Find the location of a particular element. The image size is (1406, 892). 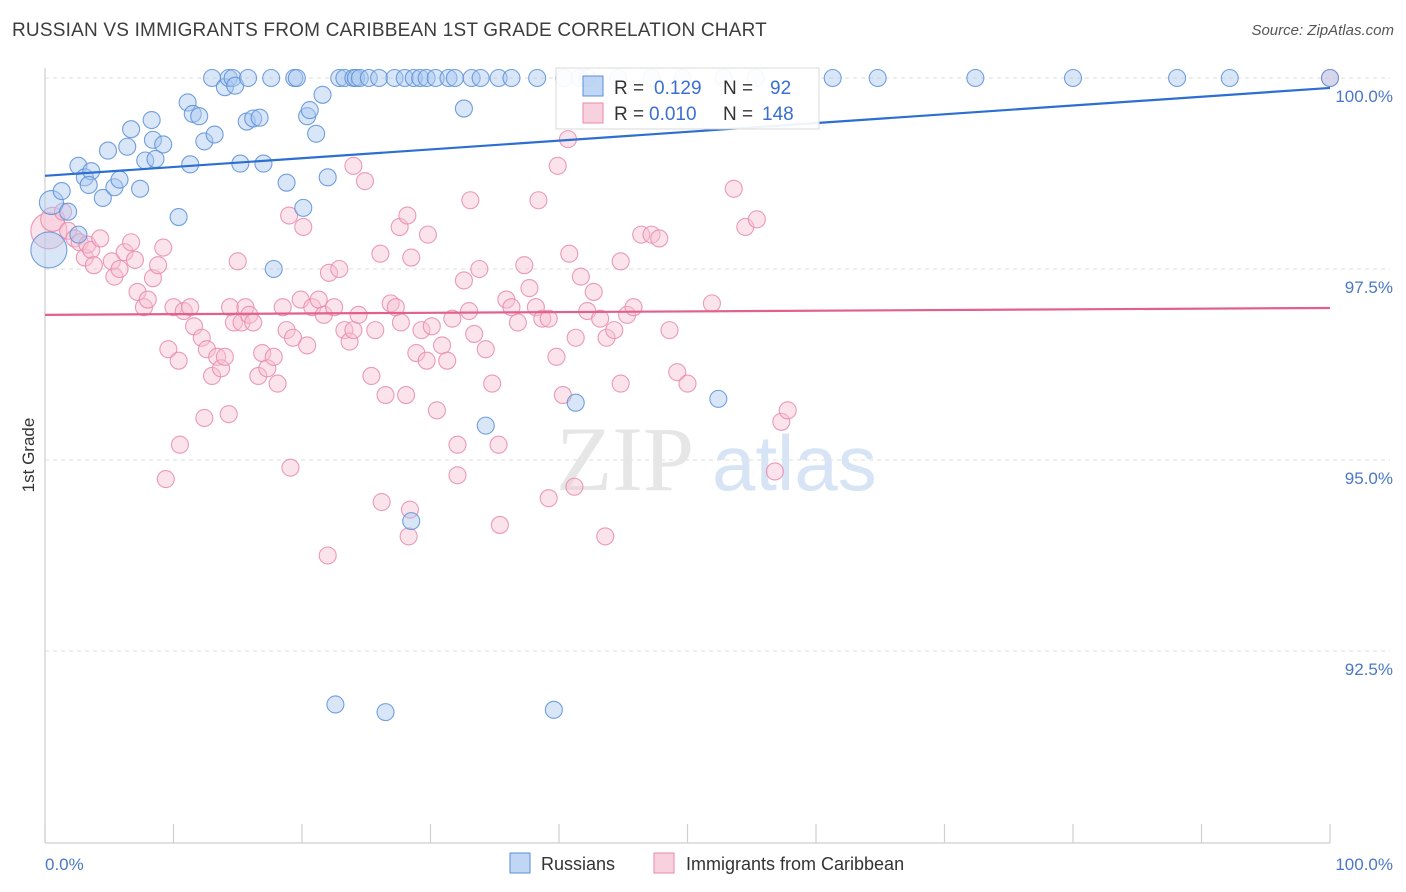

y-tick-label: 100.0% is located at coordinates (1364, 96).